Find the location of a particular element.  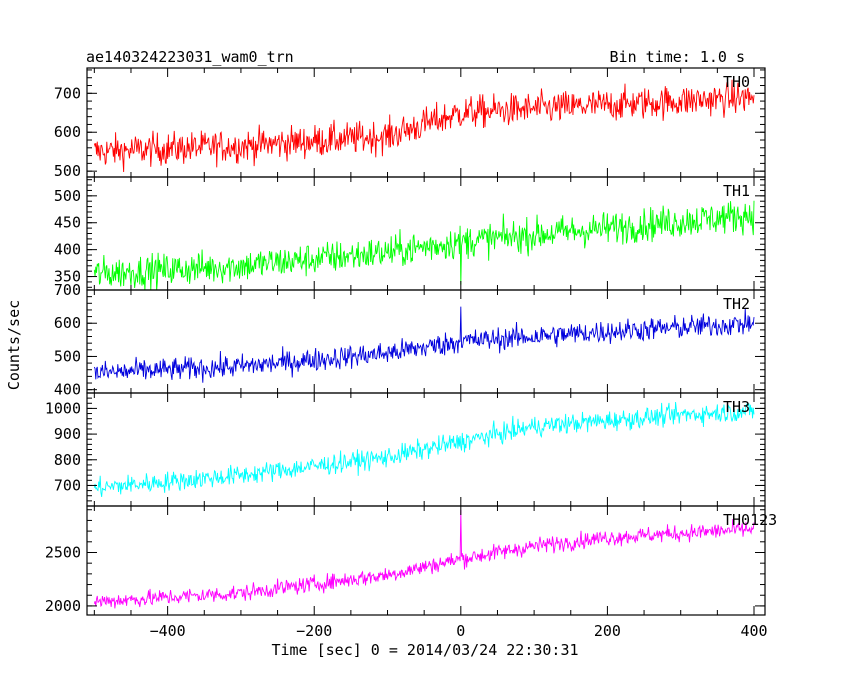

x-tick-label: −400 is located at coordinates (168, 631).